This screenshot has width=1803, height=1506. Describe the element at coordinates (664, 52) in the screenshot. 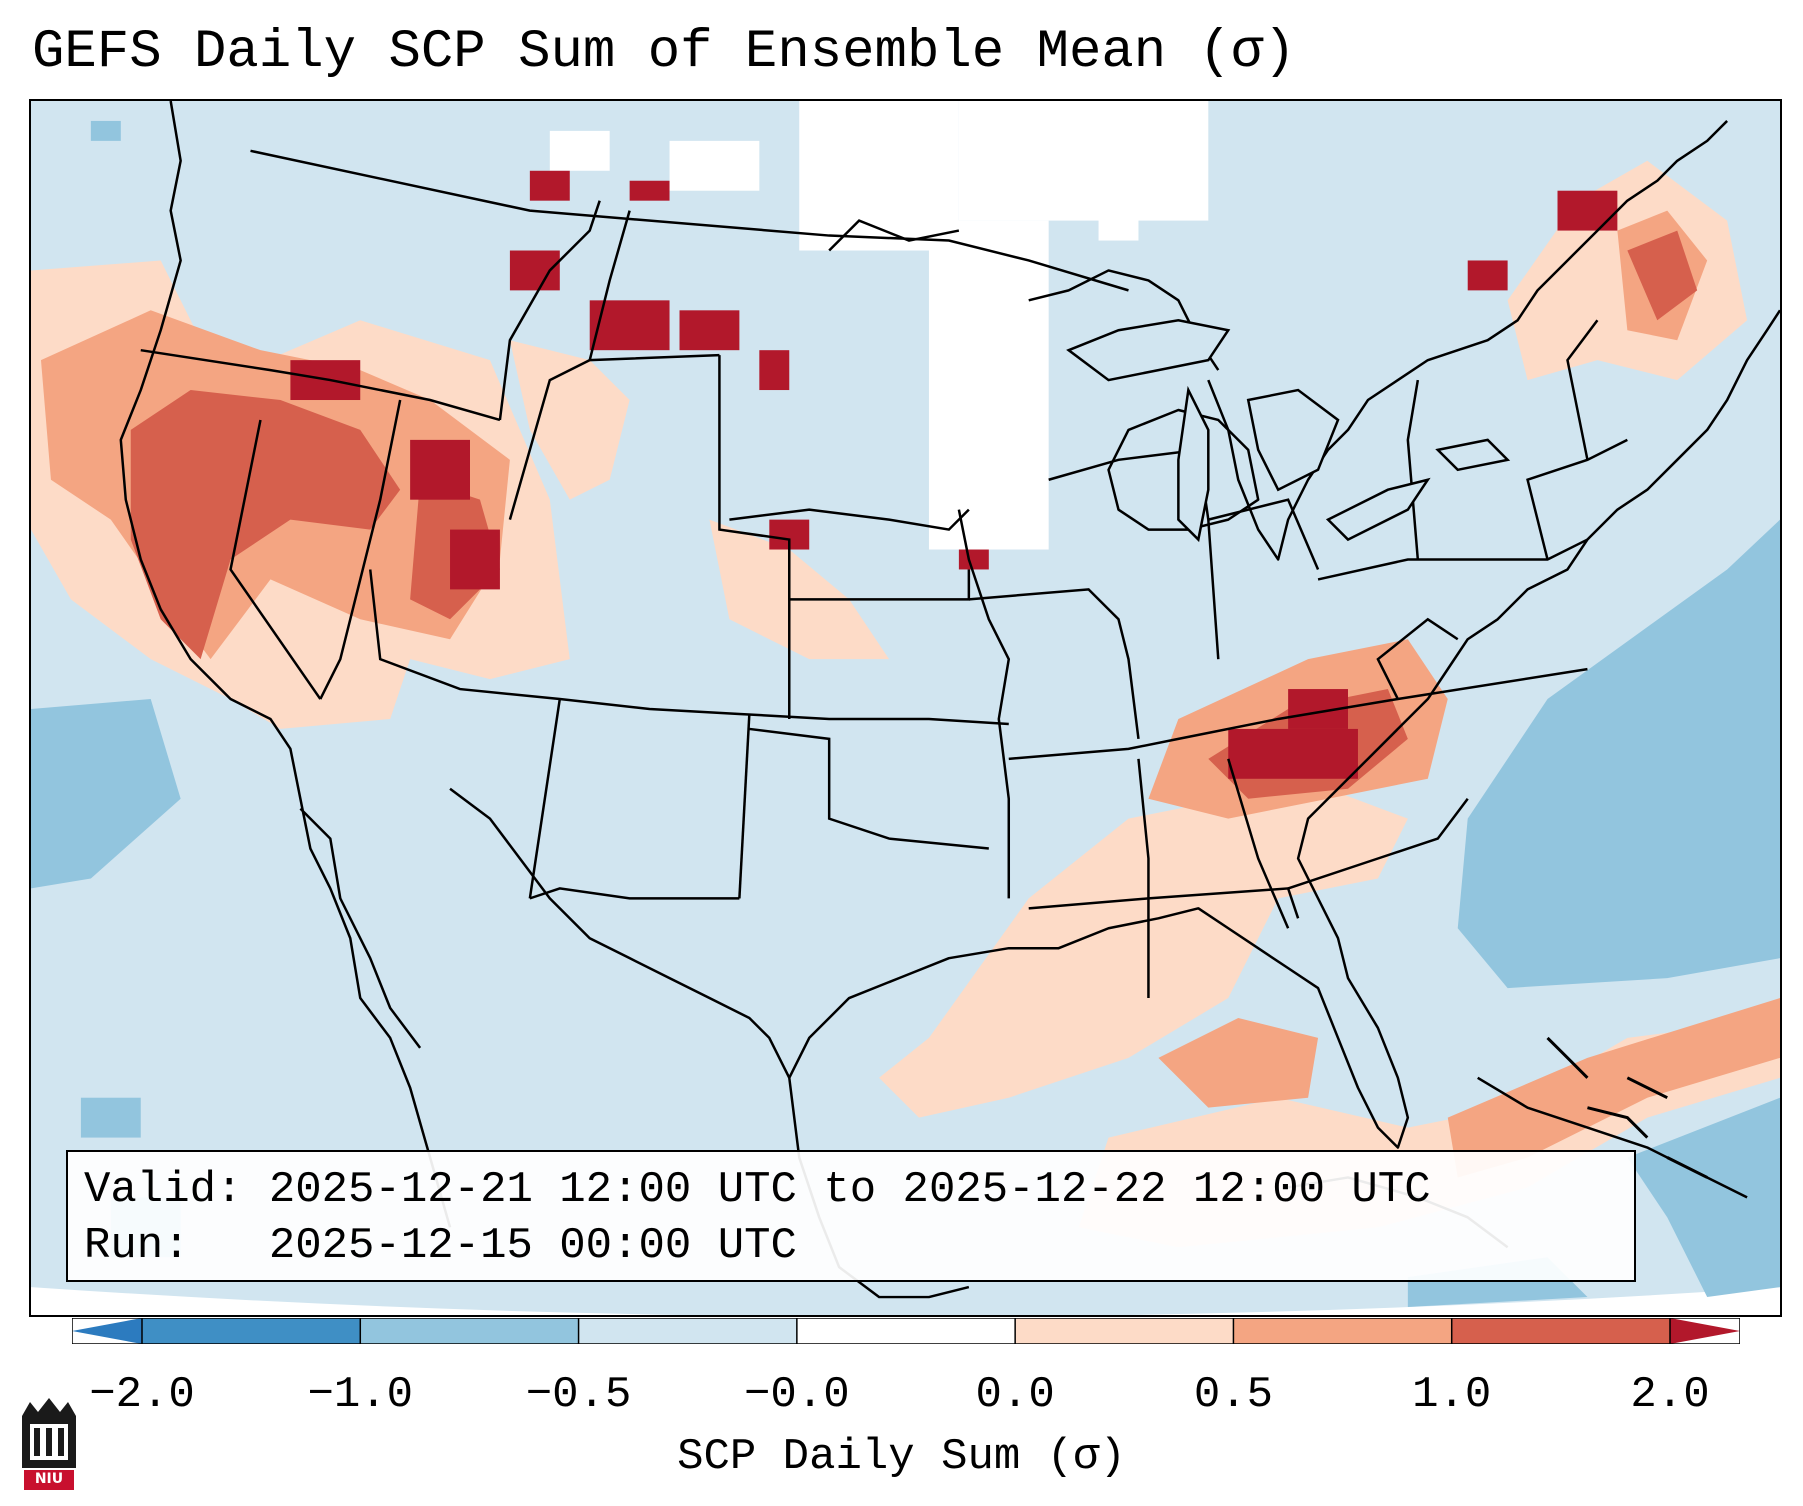

I see `chart-title: GEFS Daily SCP Sum of Ensemble Mean (σ)` at that location.